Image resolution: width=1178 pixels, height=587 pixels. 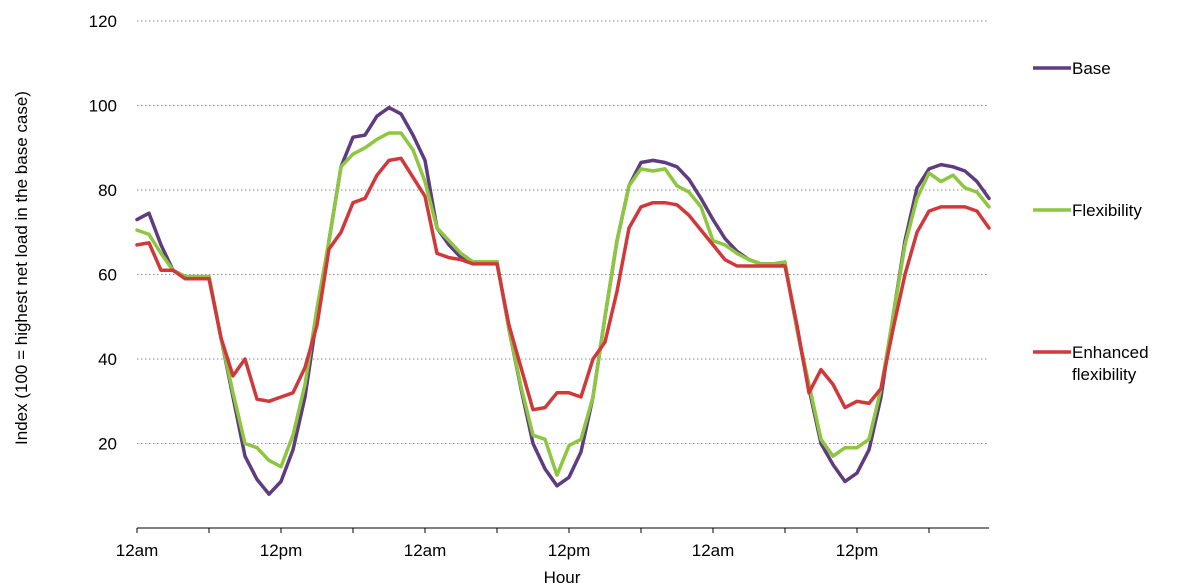 What do you see at coordinates (107, 444) in the screenshot?
I see `y-tick-label: 20` at bounding box center [107, 444].